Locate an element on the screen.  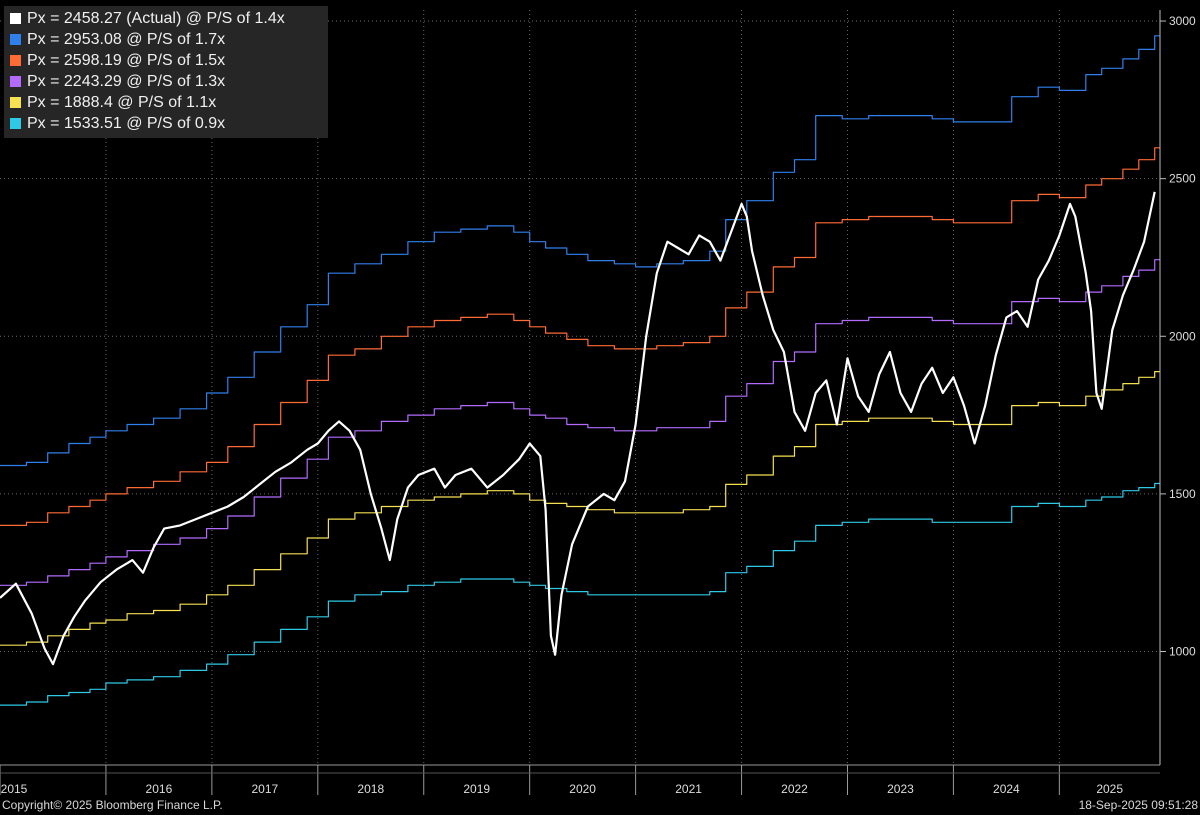
legend-item: Px = 2953.08 @ P/S of 1.7x is located at coordinates (169, 39).